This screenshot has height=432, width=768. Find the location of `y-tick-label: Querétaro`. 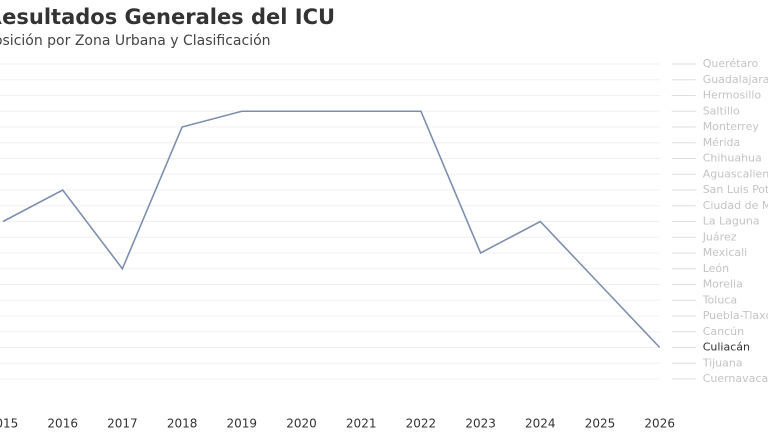

y-tick-label: Querétaro is located at coordinates (731, 63).